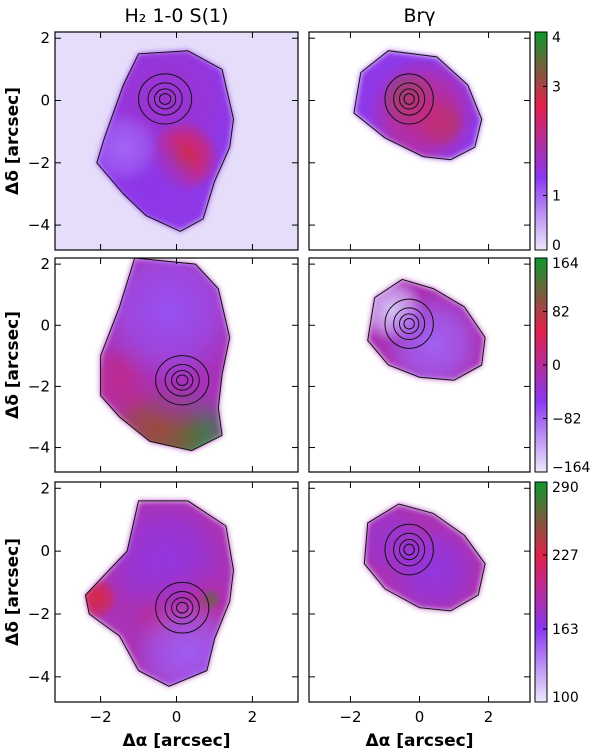  Describe the element at coordinates (565, 556) in the screenshot. I see `colorbar-tick-label: 227` at that location.